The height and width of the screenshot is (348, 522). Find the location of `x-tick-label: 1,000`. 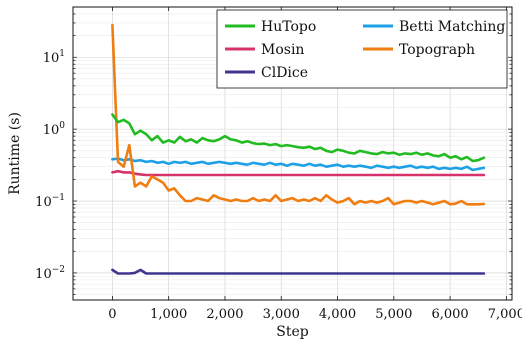

x-tick-label: 1,000 is located at coordinates (168, 314).